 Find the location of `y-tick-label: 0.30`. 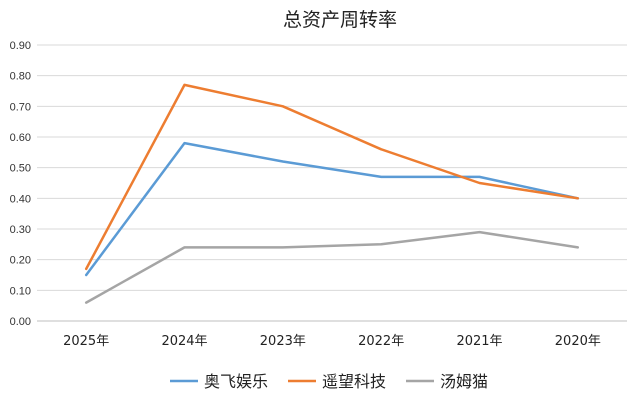

y-tick-label: 0.30 is located at coordinates (20, 230).